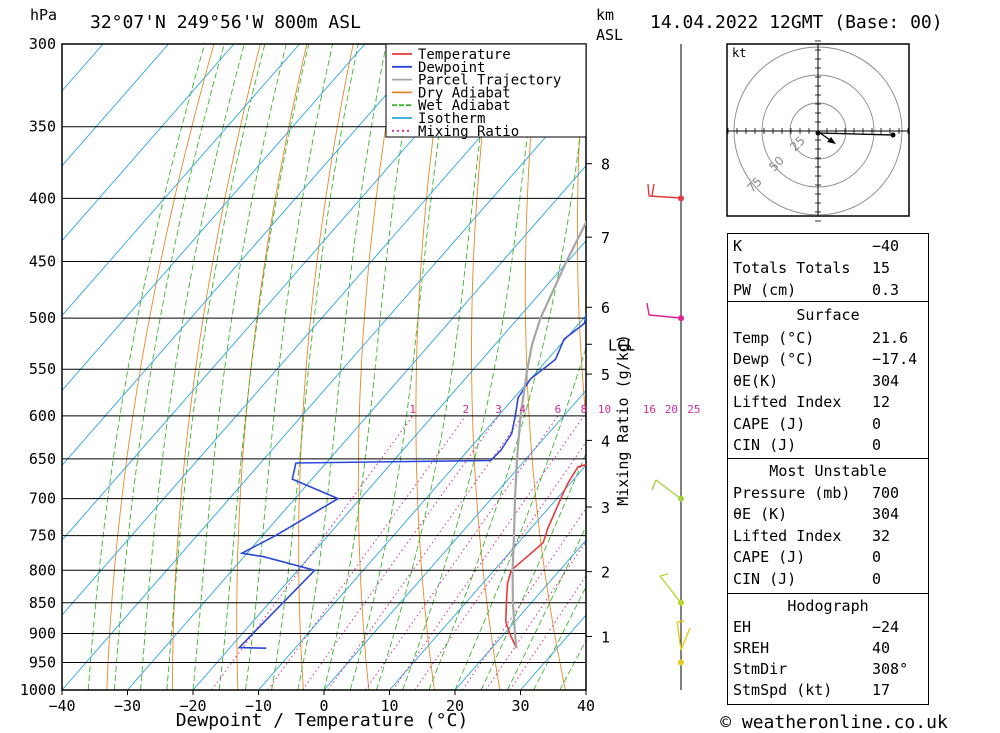 The width and height of the screenshot is (1000, 733). What do you see at coordinates (671, 409) in the screenshot?
I see `mixing-ratio-label: 20` at bounding box center [671, 409].